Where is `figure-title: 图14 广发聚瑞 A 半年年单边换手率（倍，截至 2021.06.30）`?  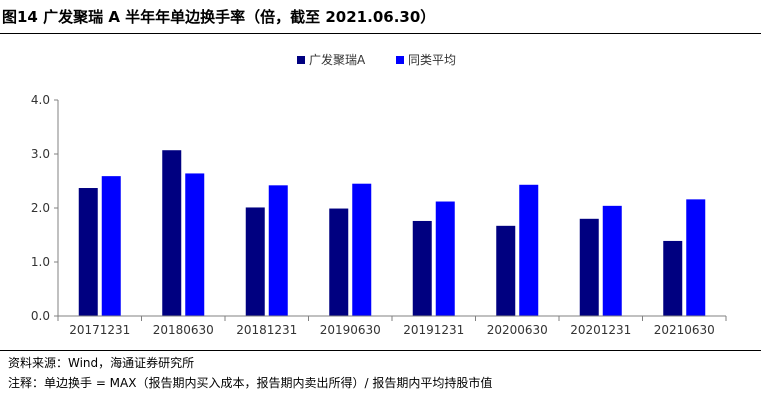
figure-title: 图14 广发聚瑞 A 半年年单边换手率（倍，截至 2021.06.30） is located at coordinates (219, 17).